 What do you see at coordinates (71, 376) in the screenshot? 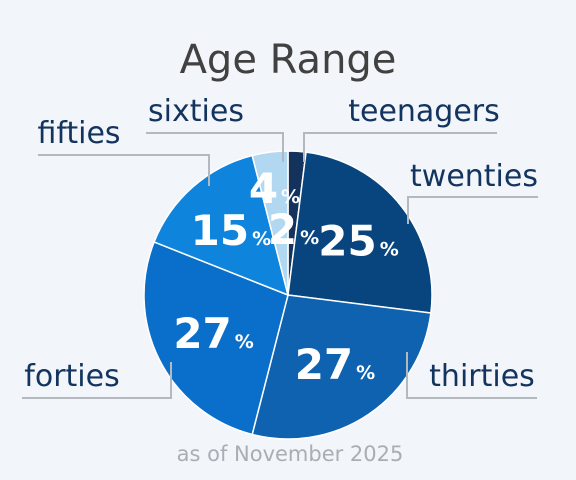
I see `category-label-forties: forties` at bounding box center [71, 376].